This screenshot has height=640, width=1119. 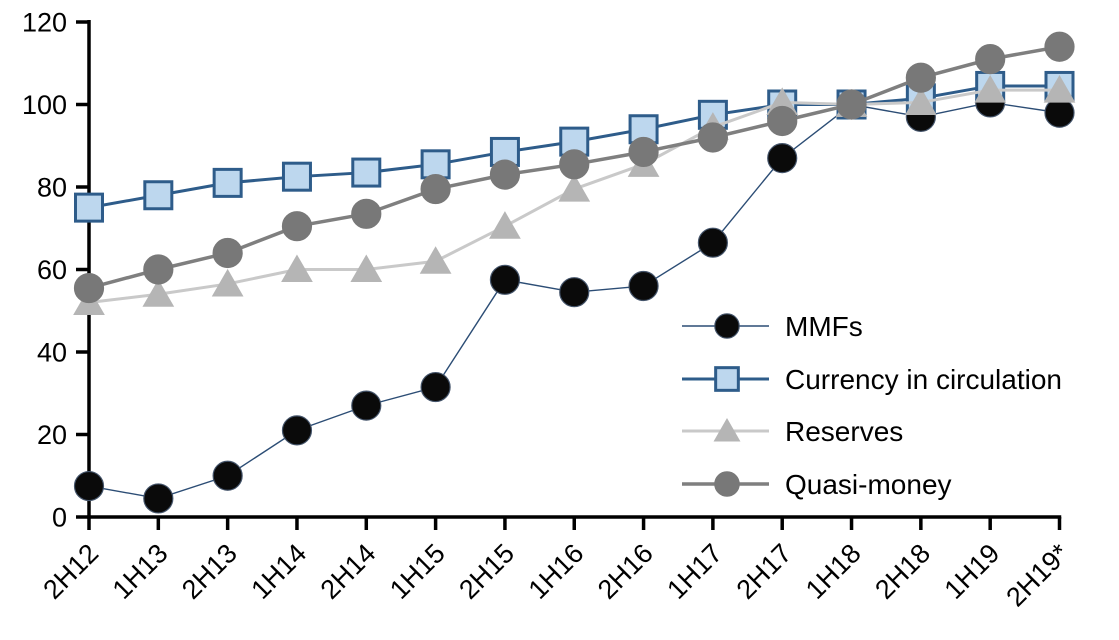 I want to click on x-axis-tick-label: 2H19*, so click(x=1037, y=575).